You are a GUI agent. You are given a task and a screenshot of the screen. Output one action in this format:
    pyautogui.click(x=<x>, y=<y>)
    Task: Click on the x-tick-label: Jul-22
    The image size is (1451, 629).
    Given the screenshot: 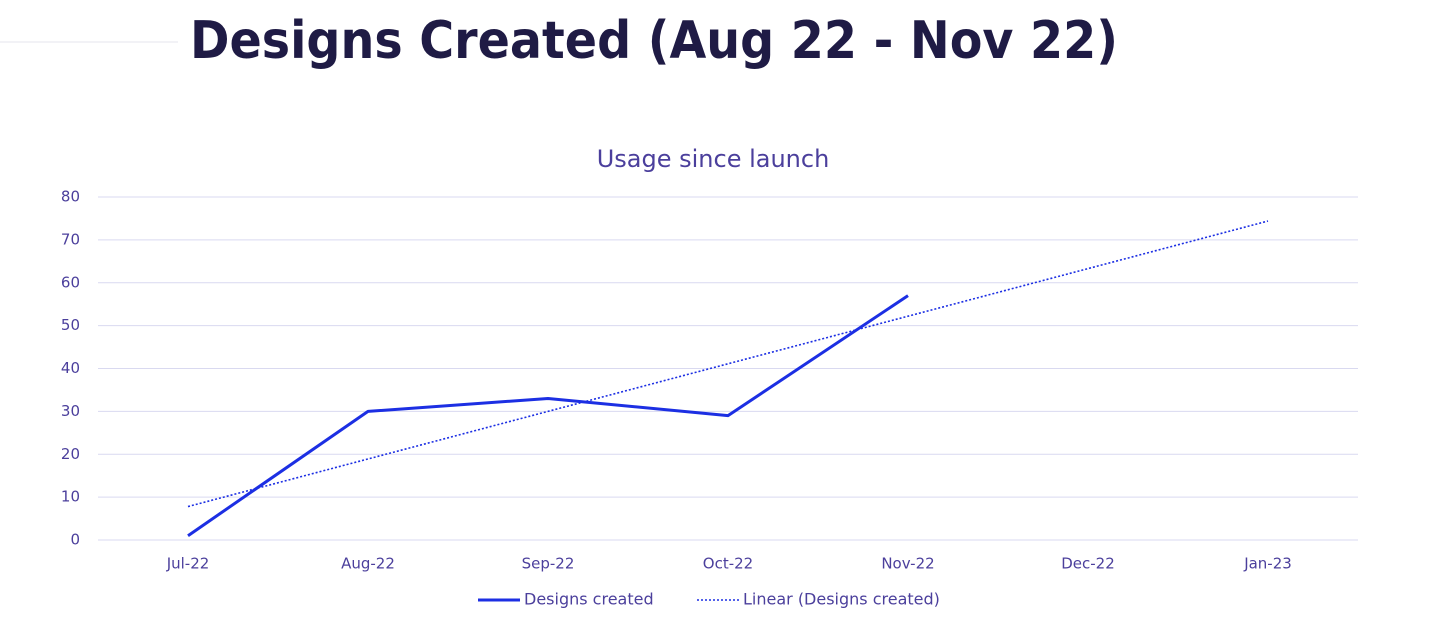 What is the action you would take?
    pyautogui.click(x=188, y=564)
    